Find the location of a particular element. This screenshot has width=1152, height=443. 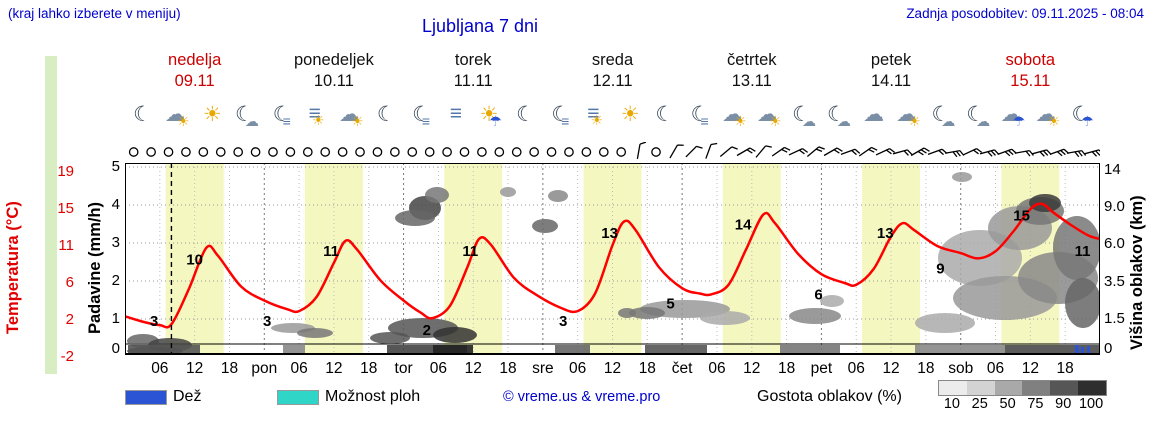

day-header-četrtek: četrtek 13.11 is located at coordinates (751, 72).